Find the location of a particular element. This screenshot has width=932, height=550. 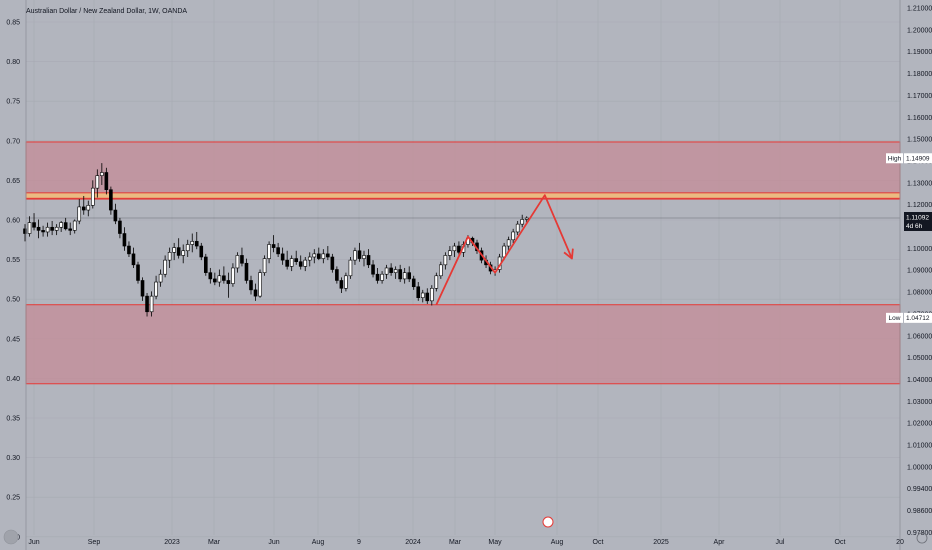

right-tick-label: 1.02000 is located at coordinates (919, 424).